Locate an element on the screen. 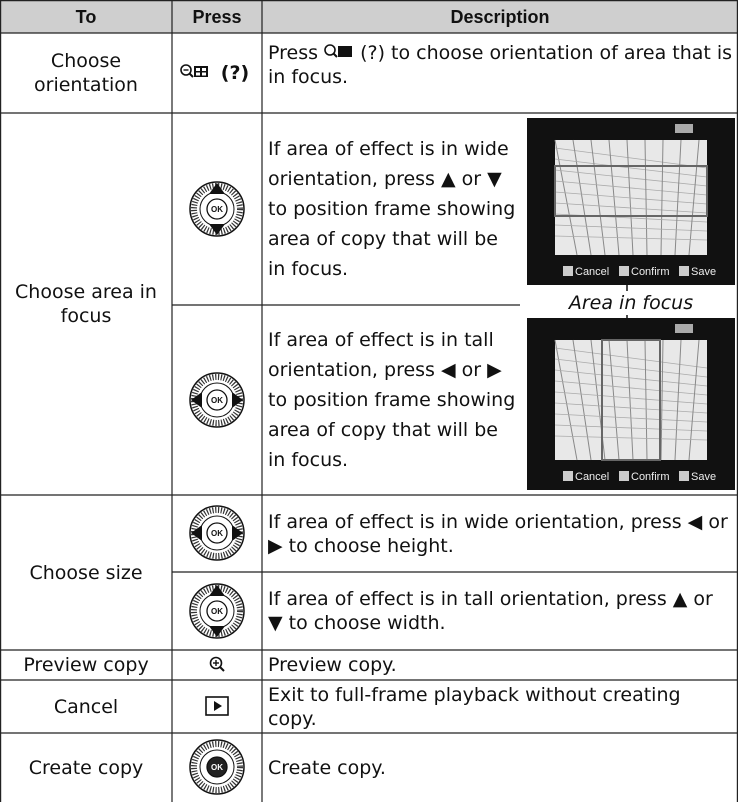  row-label: Choose size is located at coordinates (86, 572).